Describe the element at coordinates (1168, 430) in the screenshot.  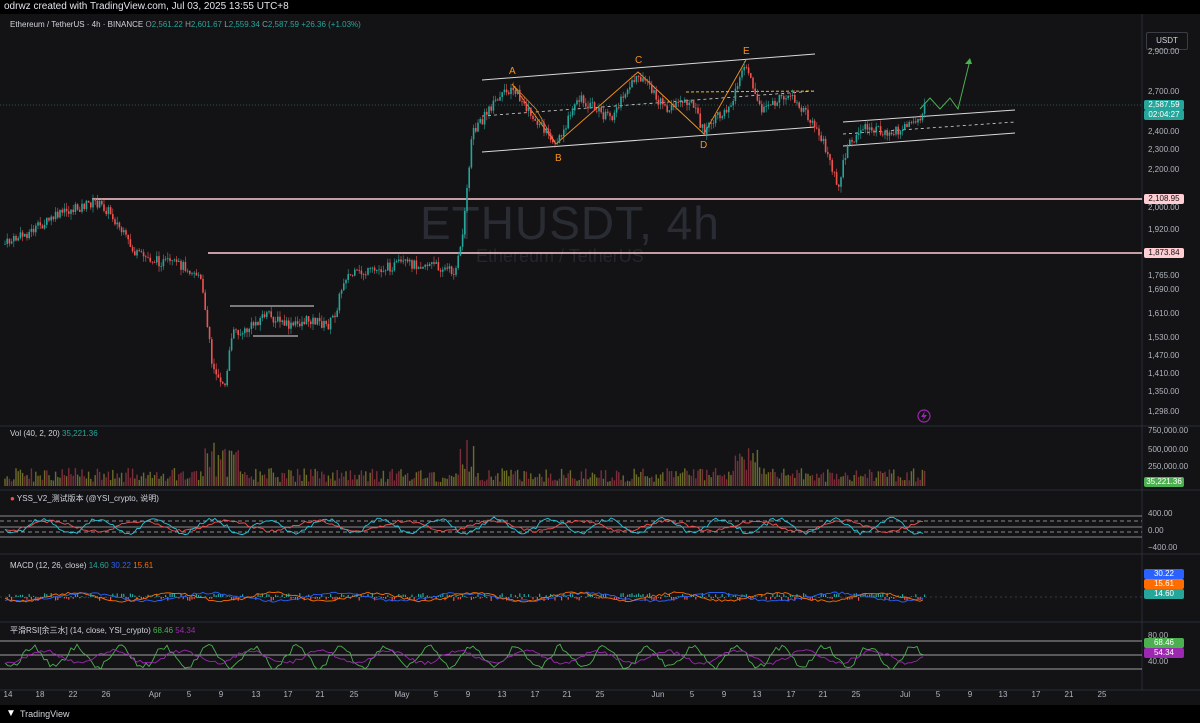
I see `volume-axis-750k: 750,000.00` at that location.